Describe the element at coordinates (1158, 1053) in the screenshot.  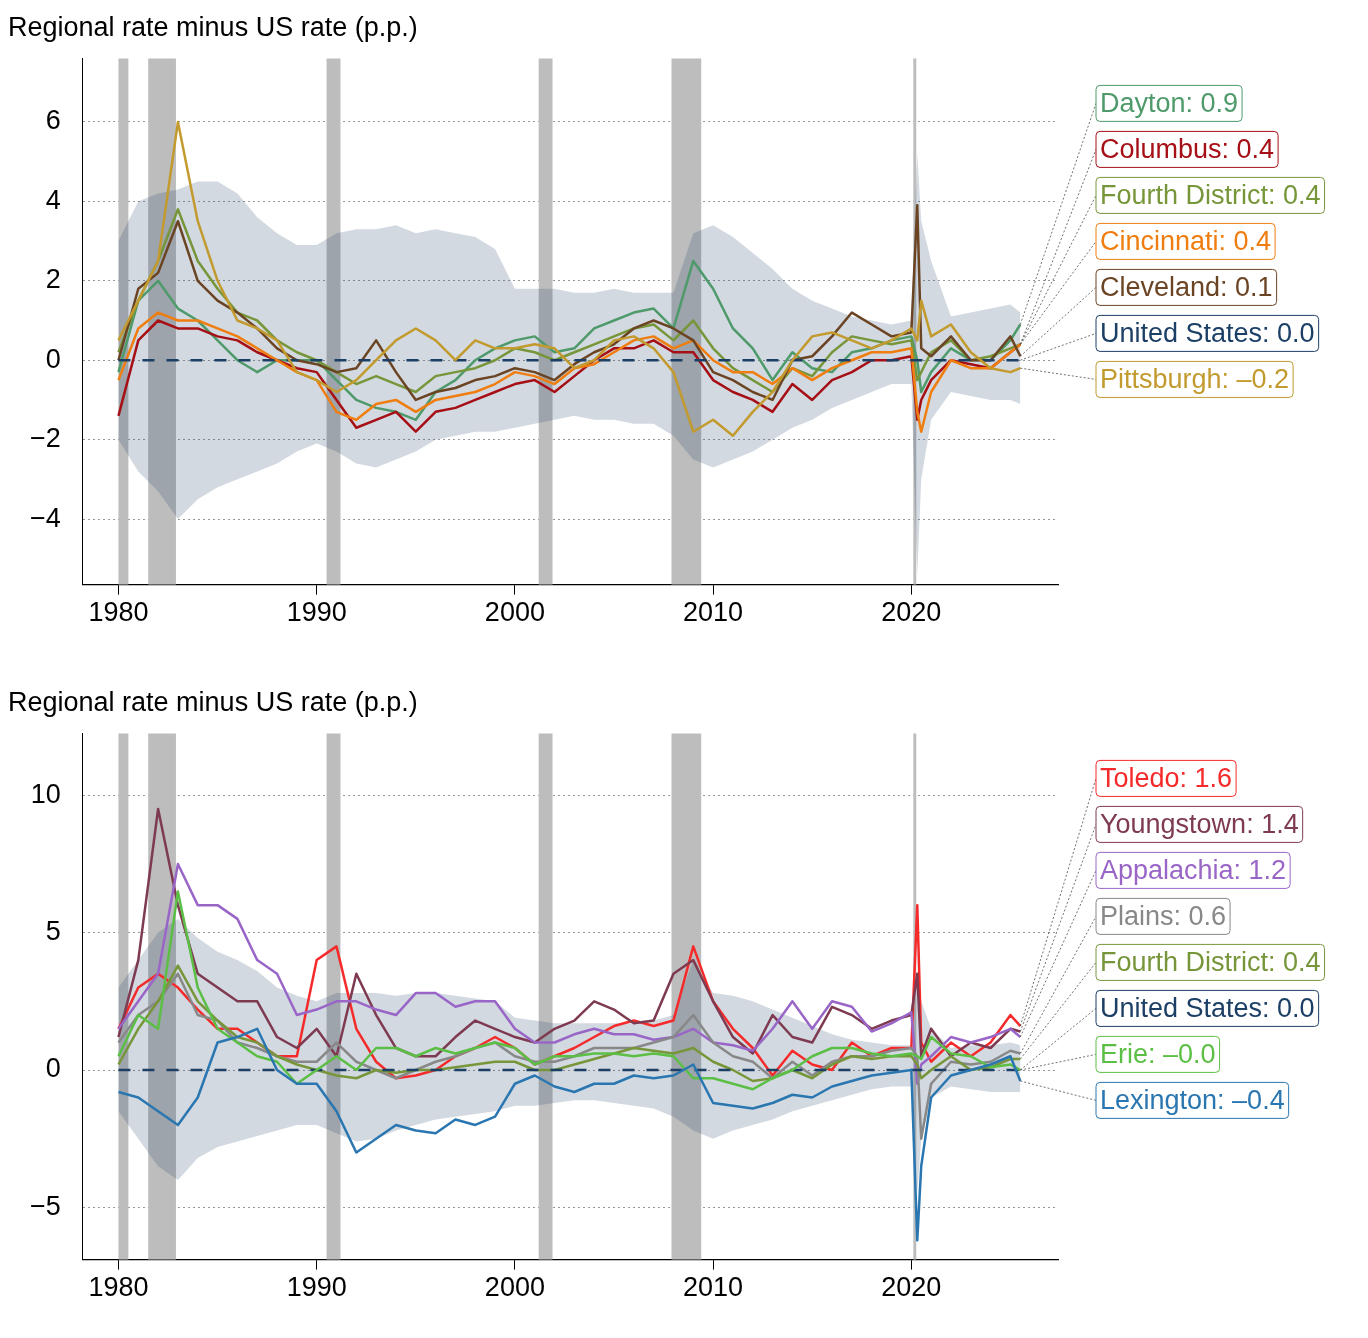
I see `text: Erie: –0.0` at that location.